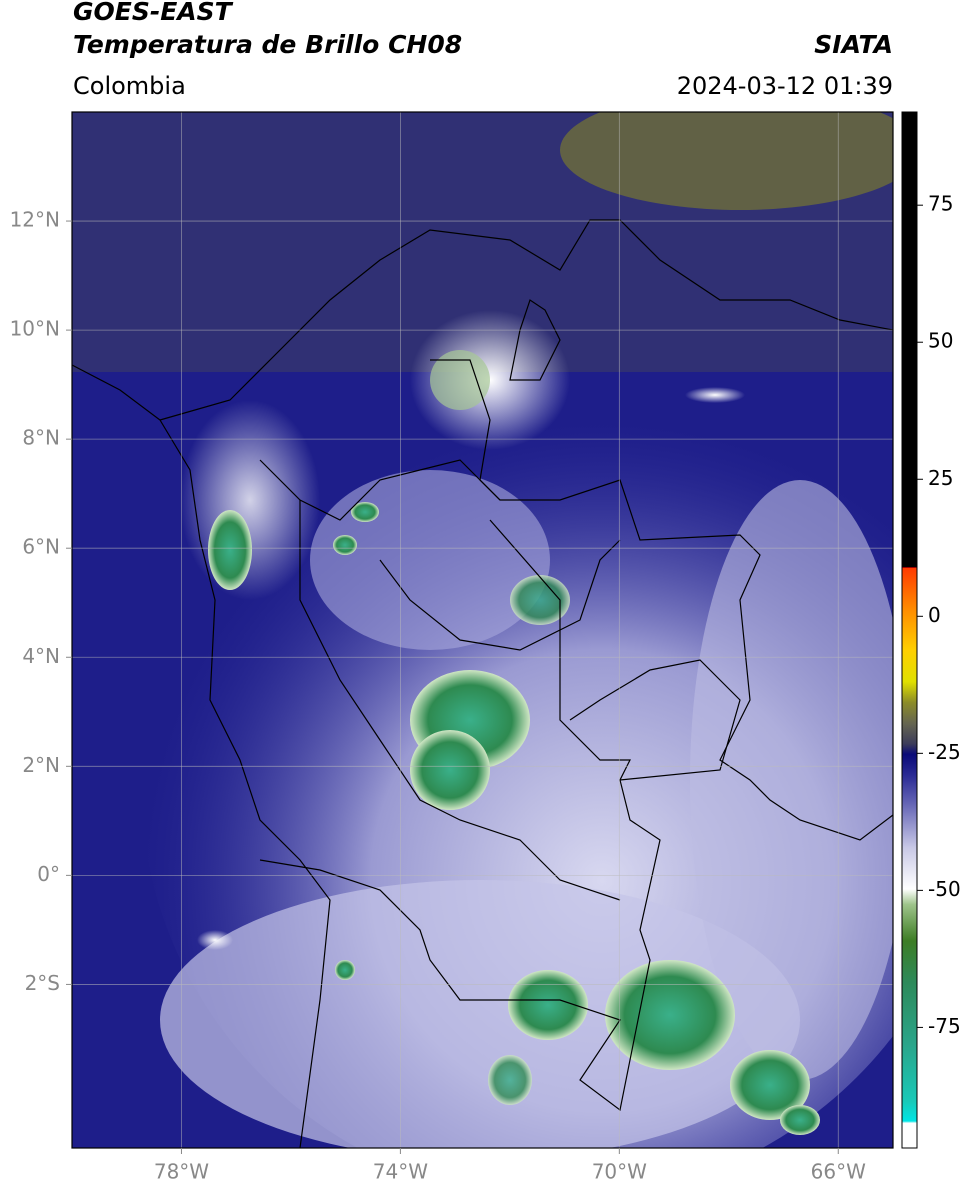 Image resolution: width=966 pixels, height=1194 pixels. What do you see at coordinates (944, 1026) in the screenshot?
I see `colorbar-tick-label: -75` at bounding box center [944, 1026].